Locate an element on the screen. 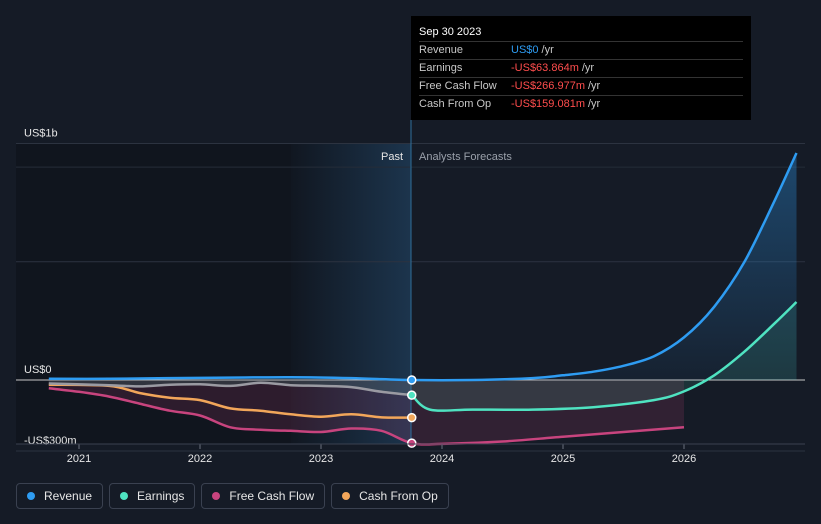 The image size is (821, 524). fcf-marker is located at coordinates (412, 443).